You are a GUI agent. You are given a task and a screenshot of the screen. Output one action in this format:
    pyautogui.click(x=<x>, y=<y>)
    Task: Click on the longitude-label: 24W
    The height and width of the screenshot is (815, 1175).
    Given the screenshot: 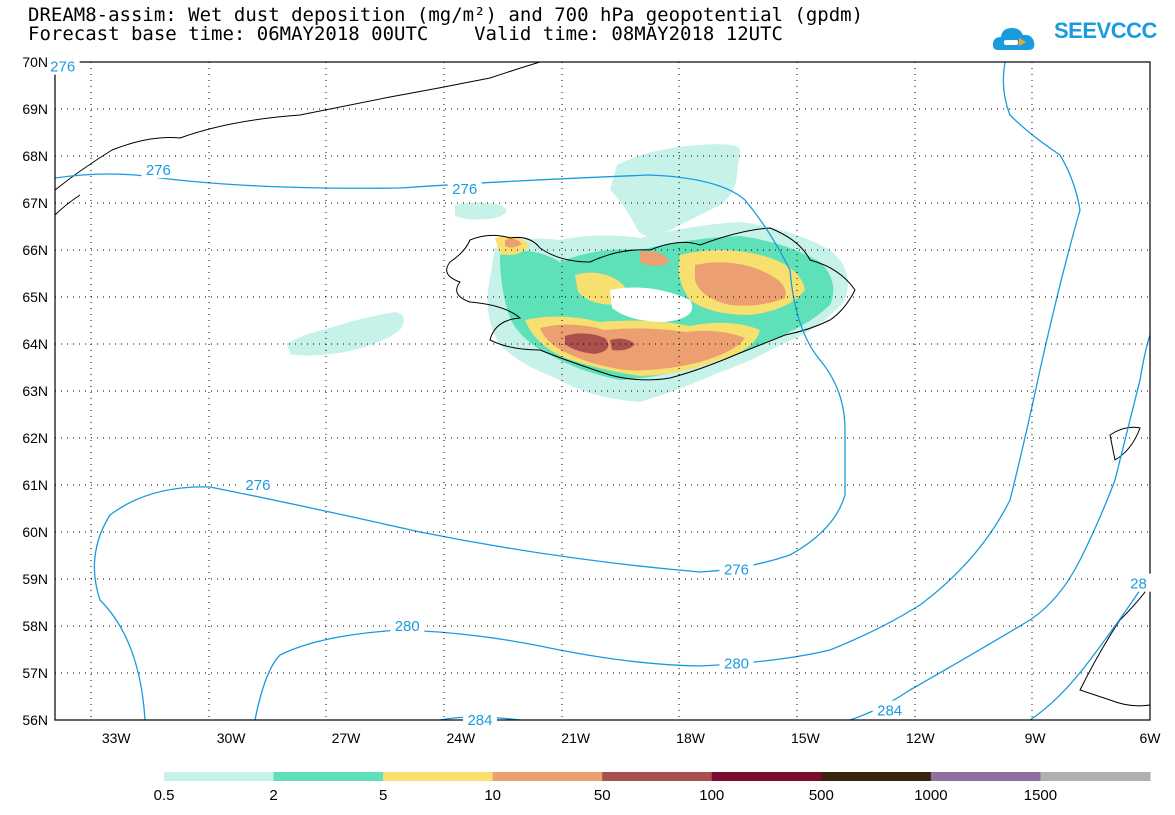 What is the action you would take?
    pyautogui.click(x=461, y=738)
    